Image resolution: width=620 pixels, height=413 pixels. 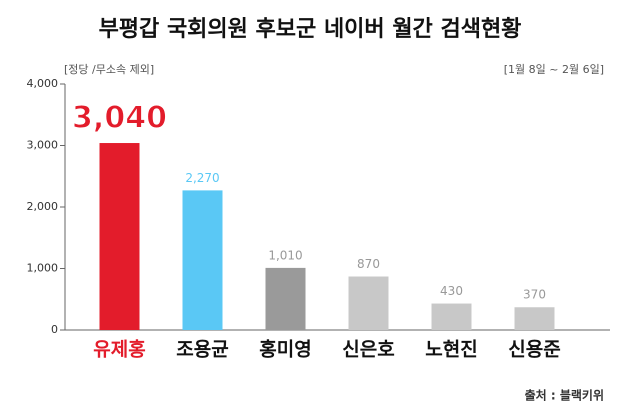 What do you see at coordinates (43, 145) in the screenshot?
I see `y-tick-label: 3,000` at bounding box center [43, 145].